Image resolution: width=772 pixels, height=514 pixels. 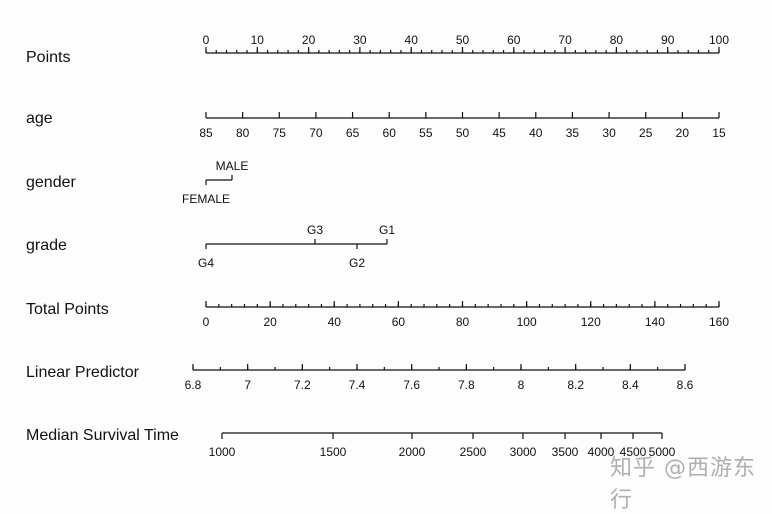 What do you see at coordinates (46, 245) in the screenshot?
I see `row-label-grade: grade` at bounding box center [46, 245].